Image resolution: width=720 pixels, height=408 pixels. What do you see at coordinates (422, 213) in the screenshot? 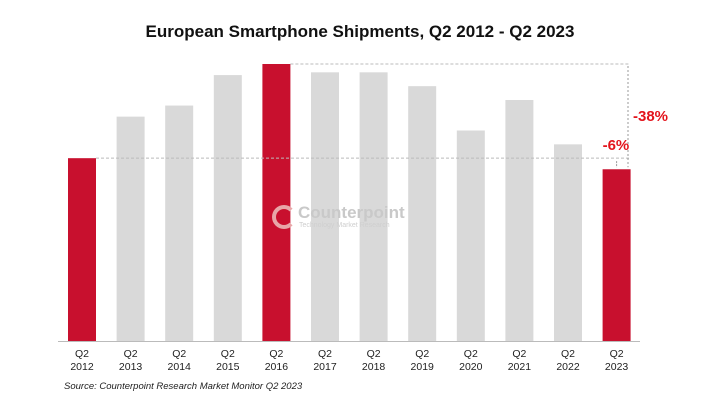
I see `bar-q2-2019` at bounding box center [422, 213].